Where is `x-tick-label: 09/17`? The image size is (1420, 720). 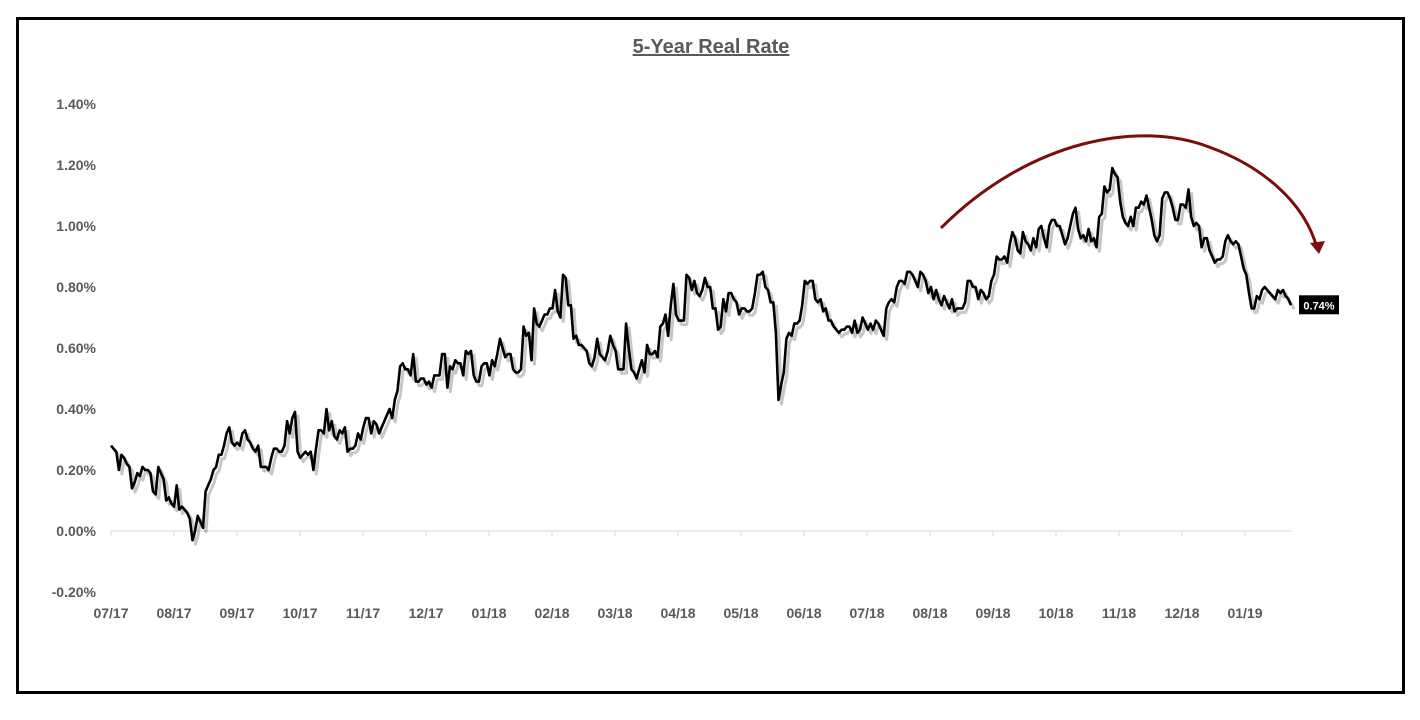
x-tick-label: 09/17 is located at coordinates (236, 613).